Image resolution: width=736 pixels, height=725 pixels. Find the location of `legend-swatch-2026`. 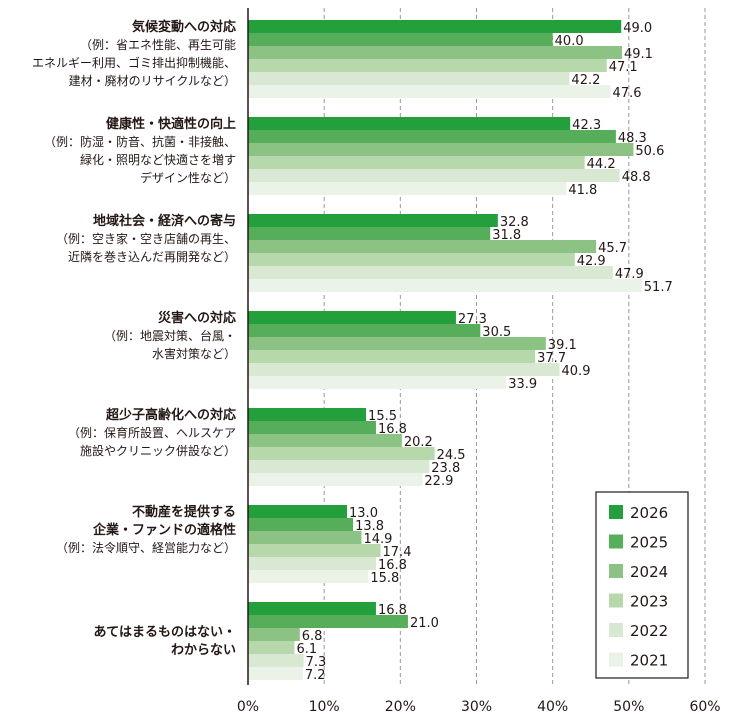

legend-swatch-2026 is located at coordinates (616, 512).